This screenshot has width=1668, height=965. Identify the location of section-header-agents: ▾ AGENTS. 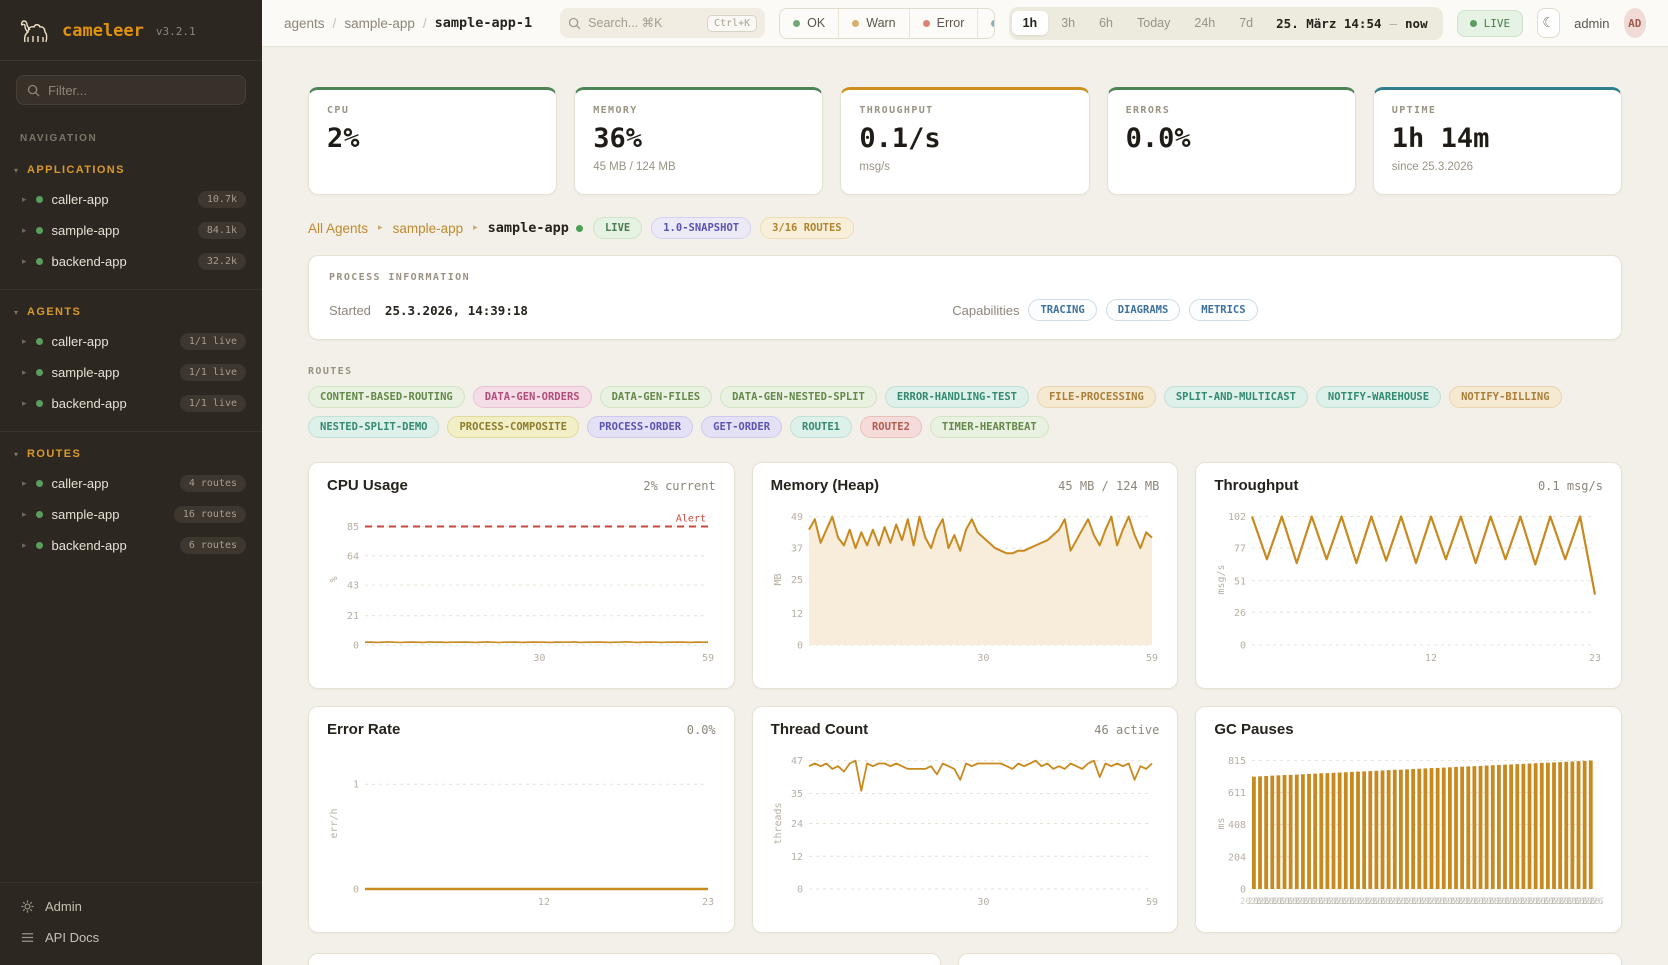
(131, 312).